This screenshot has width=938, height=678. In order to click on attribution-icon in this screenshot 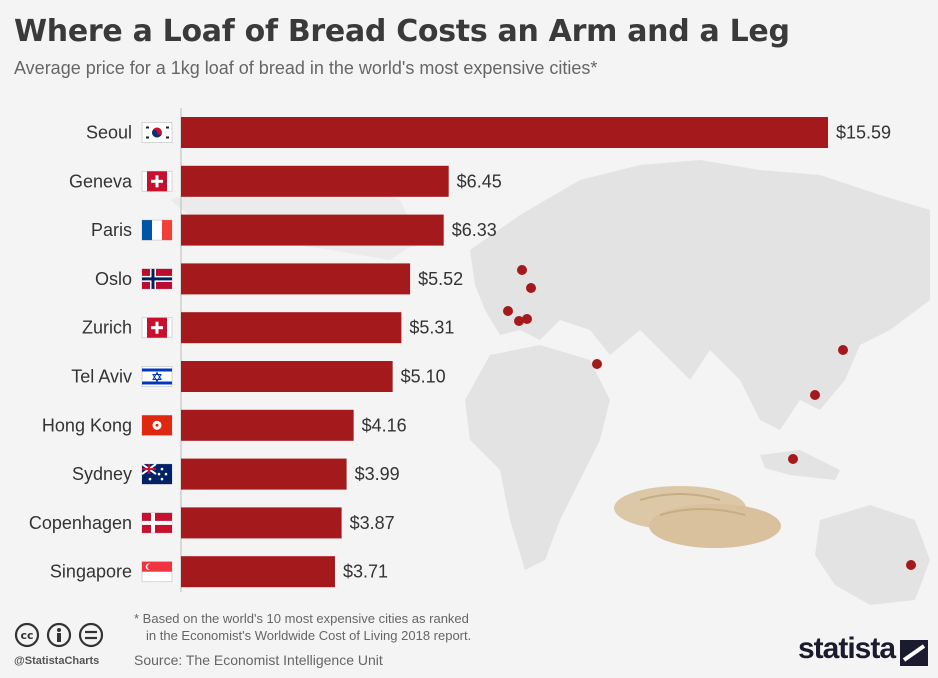, I will do `click(59, 635)`.